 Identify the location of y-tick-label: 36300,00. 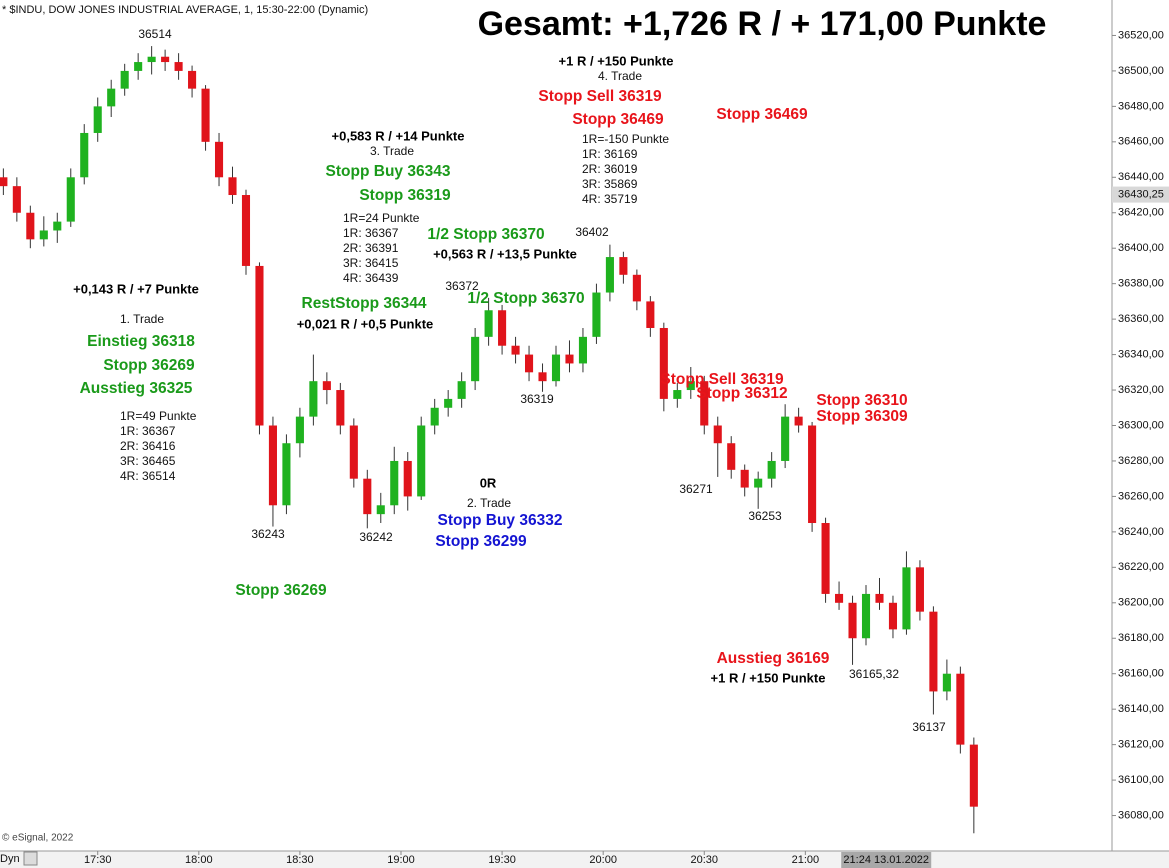
(1141, 425).